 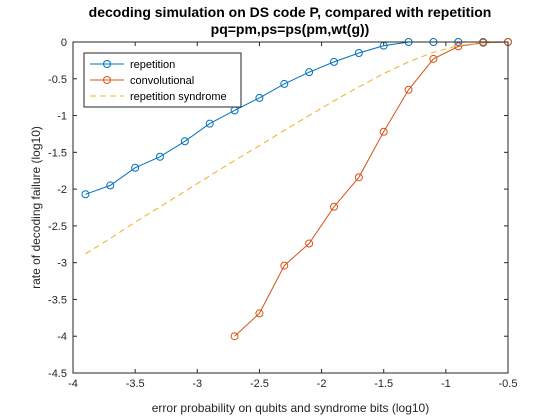 I want to click on y-tick-label: -1, so click(x=62, y=117).